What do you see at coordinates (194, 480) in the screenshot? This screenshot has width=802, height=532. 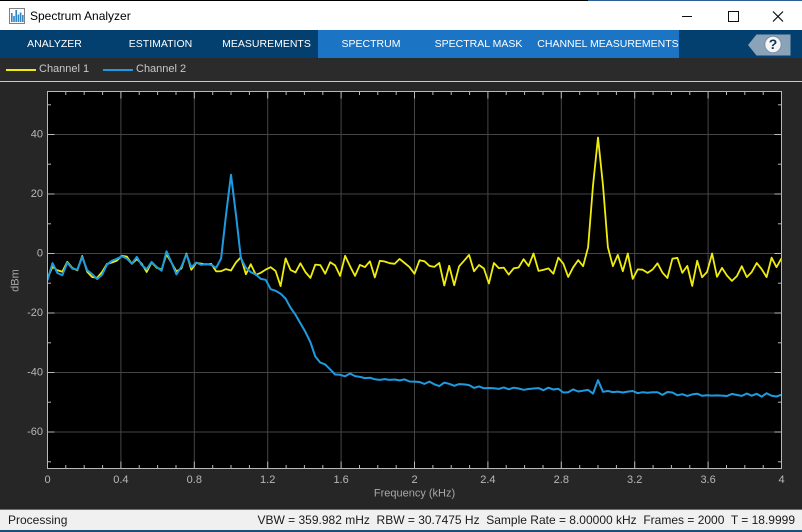 I see `svg-text: 0.8` at bounding box center [194, 480].